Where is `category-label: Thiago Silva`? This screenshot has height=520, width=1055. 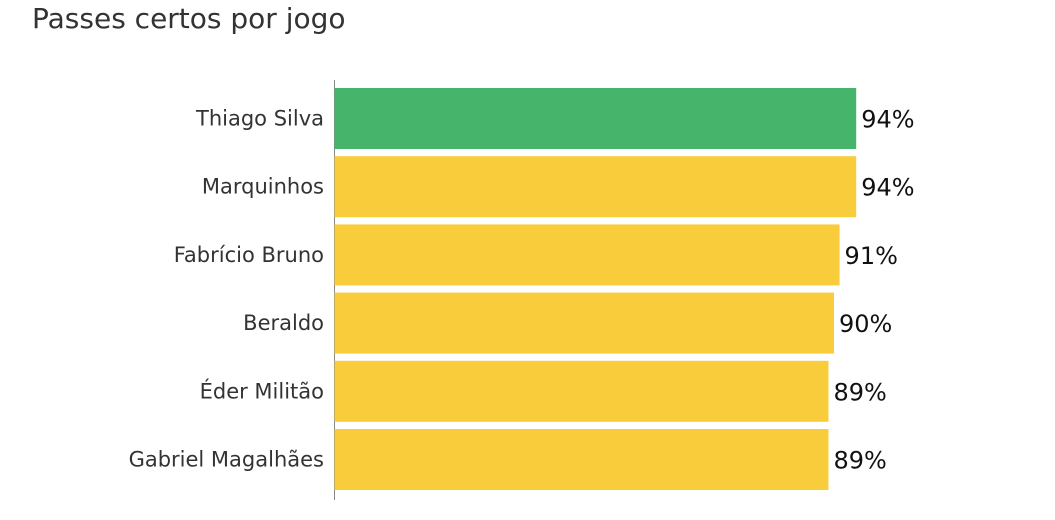
category-label: Thiago Silva is located at coordinates (259, 119).